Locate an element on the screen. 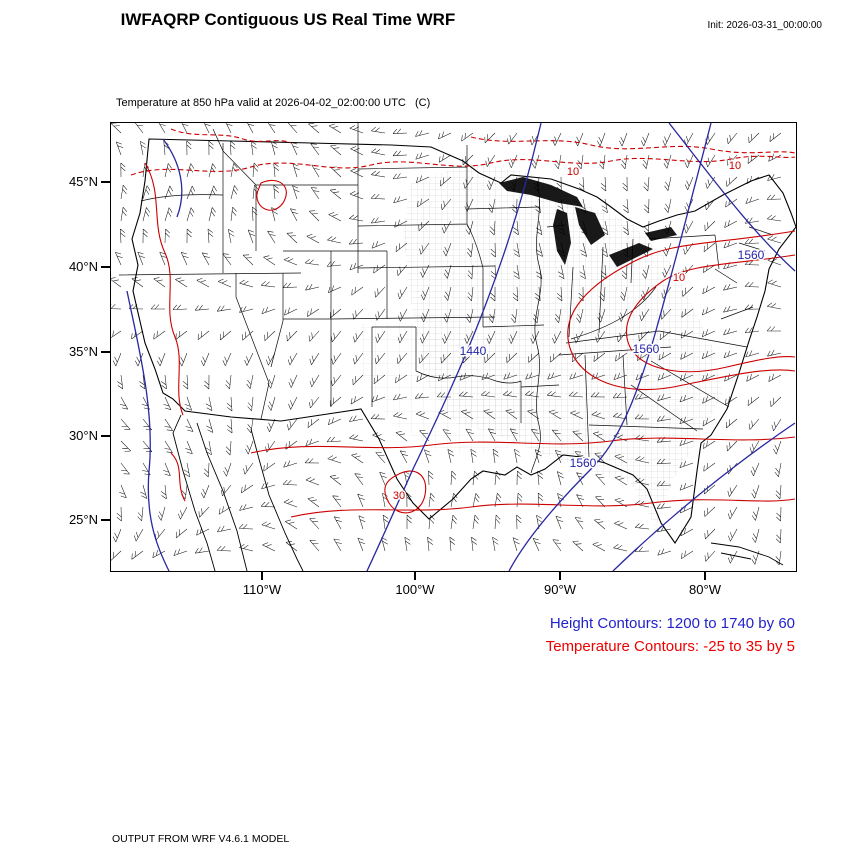 The image size is (850, 850). lon-tick-label: 110°W is located at coordinates (262, 589).